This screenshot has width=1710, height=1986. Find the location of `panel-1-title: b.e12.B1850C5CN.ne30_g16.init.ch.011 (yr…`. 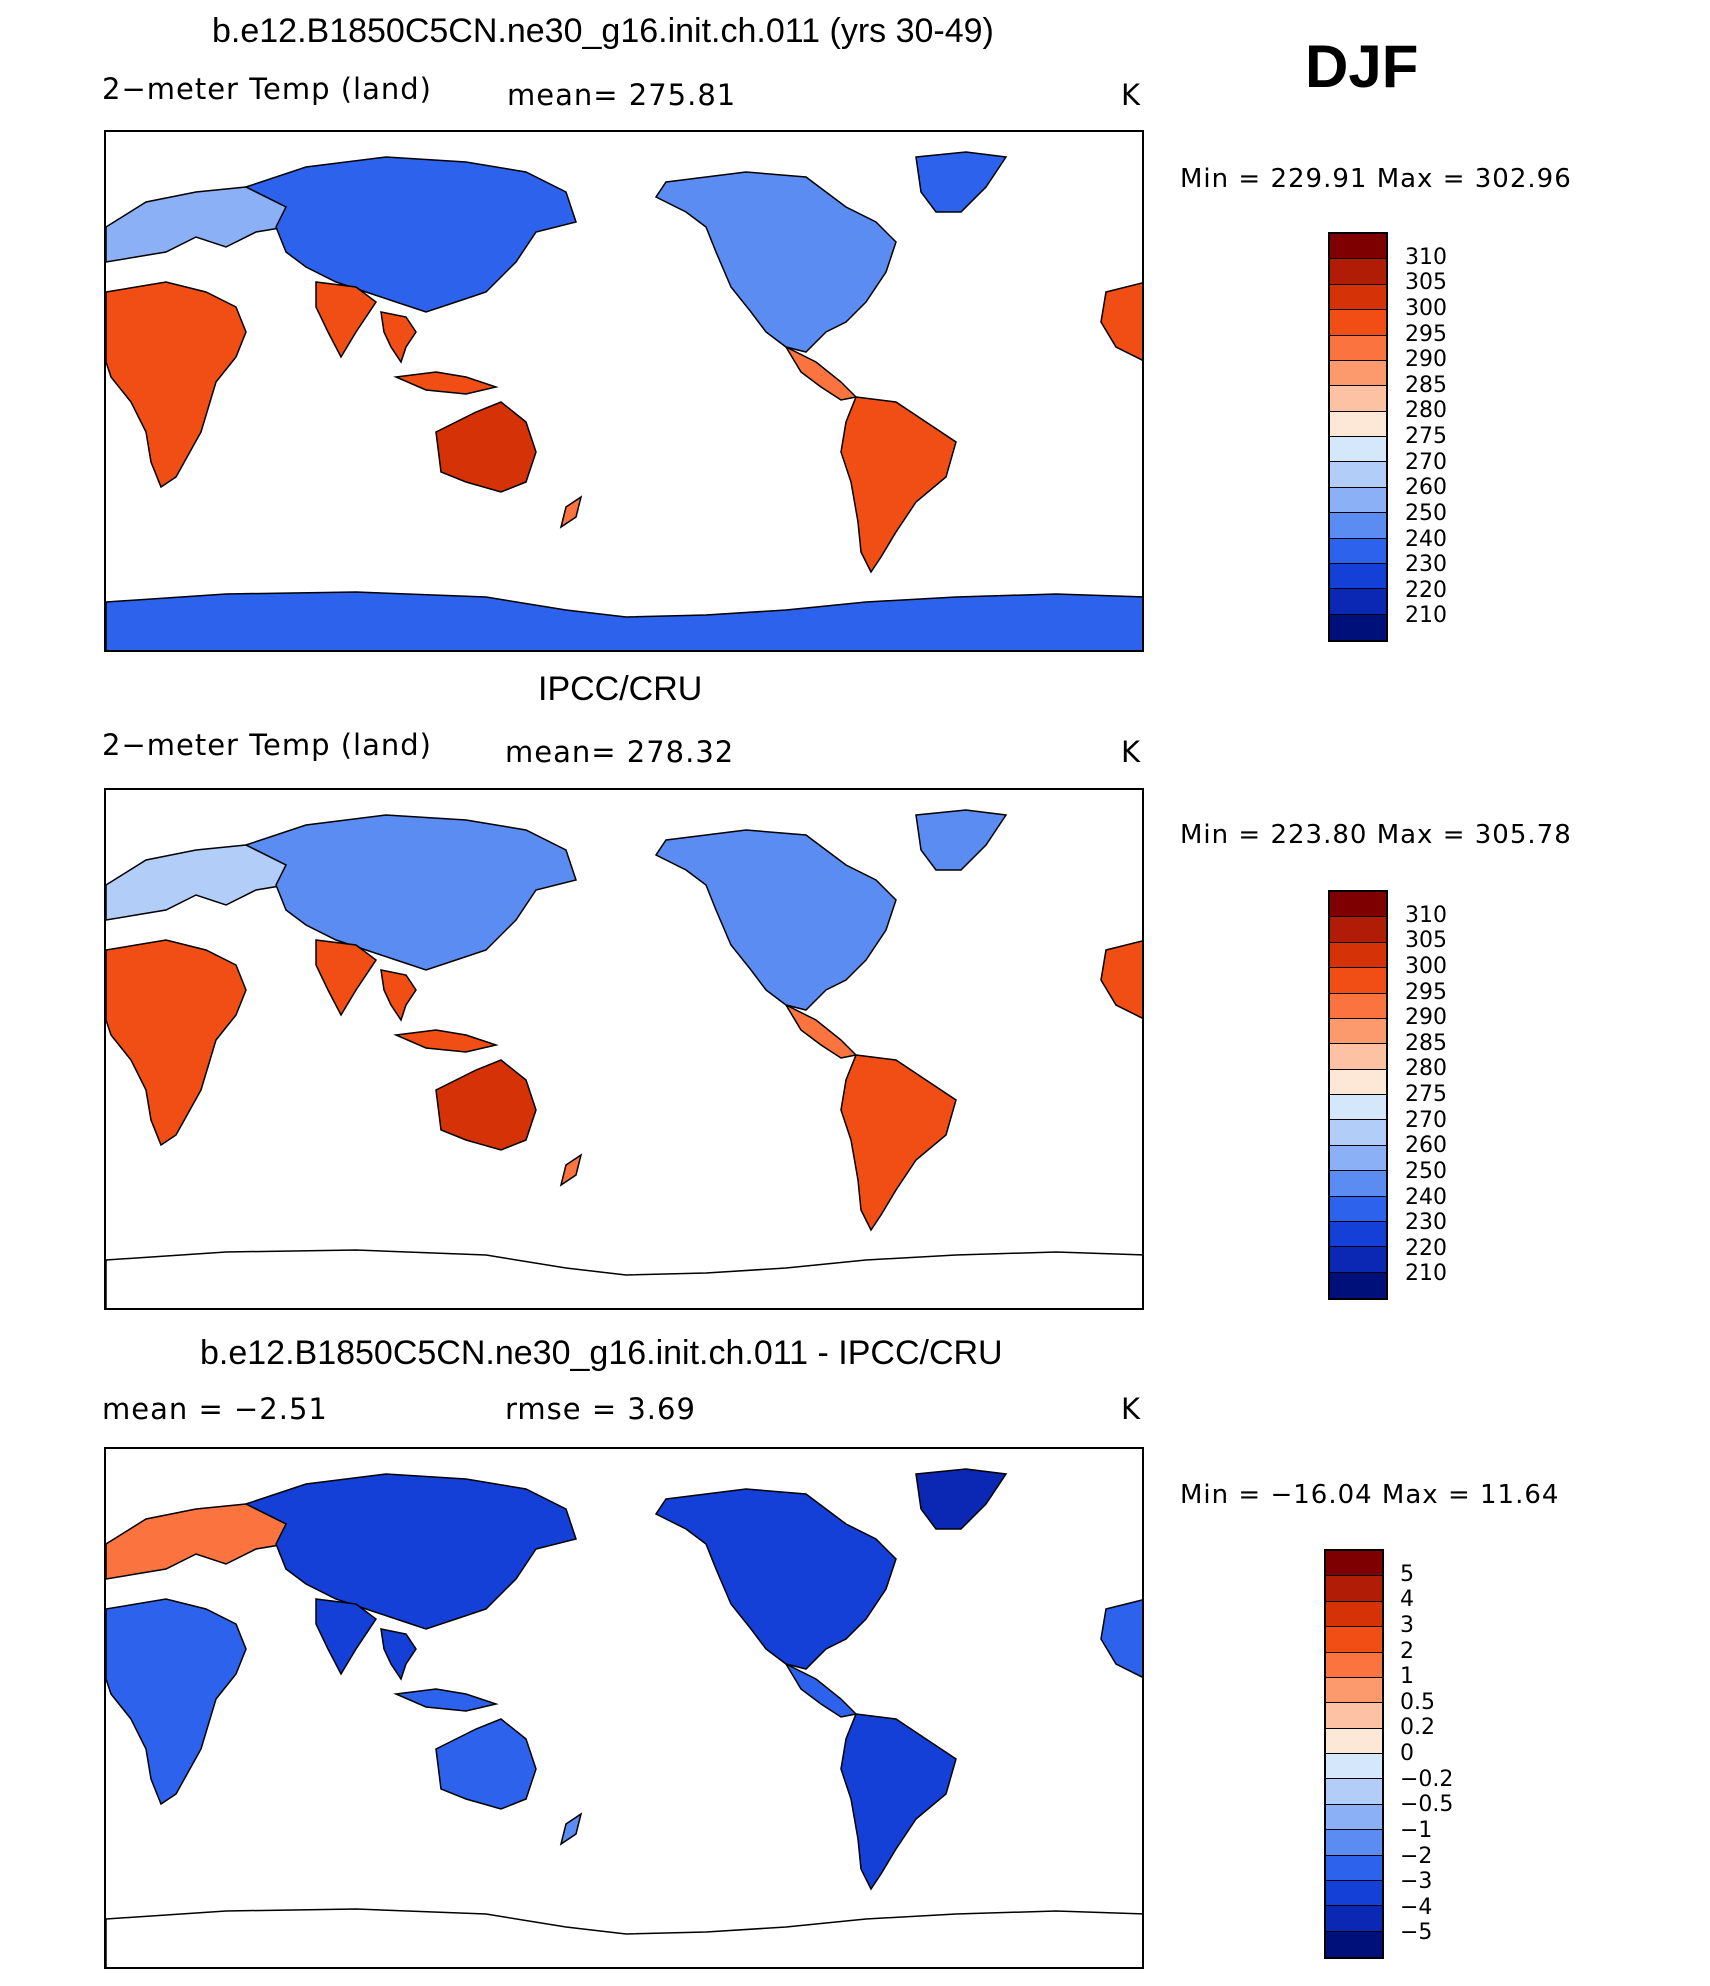

panel-1-title: b.e12.B1850C5CN.ne30_g16.init.ch.011 (yr… is located at coordinates (603, 31).